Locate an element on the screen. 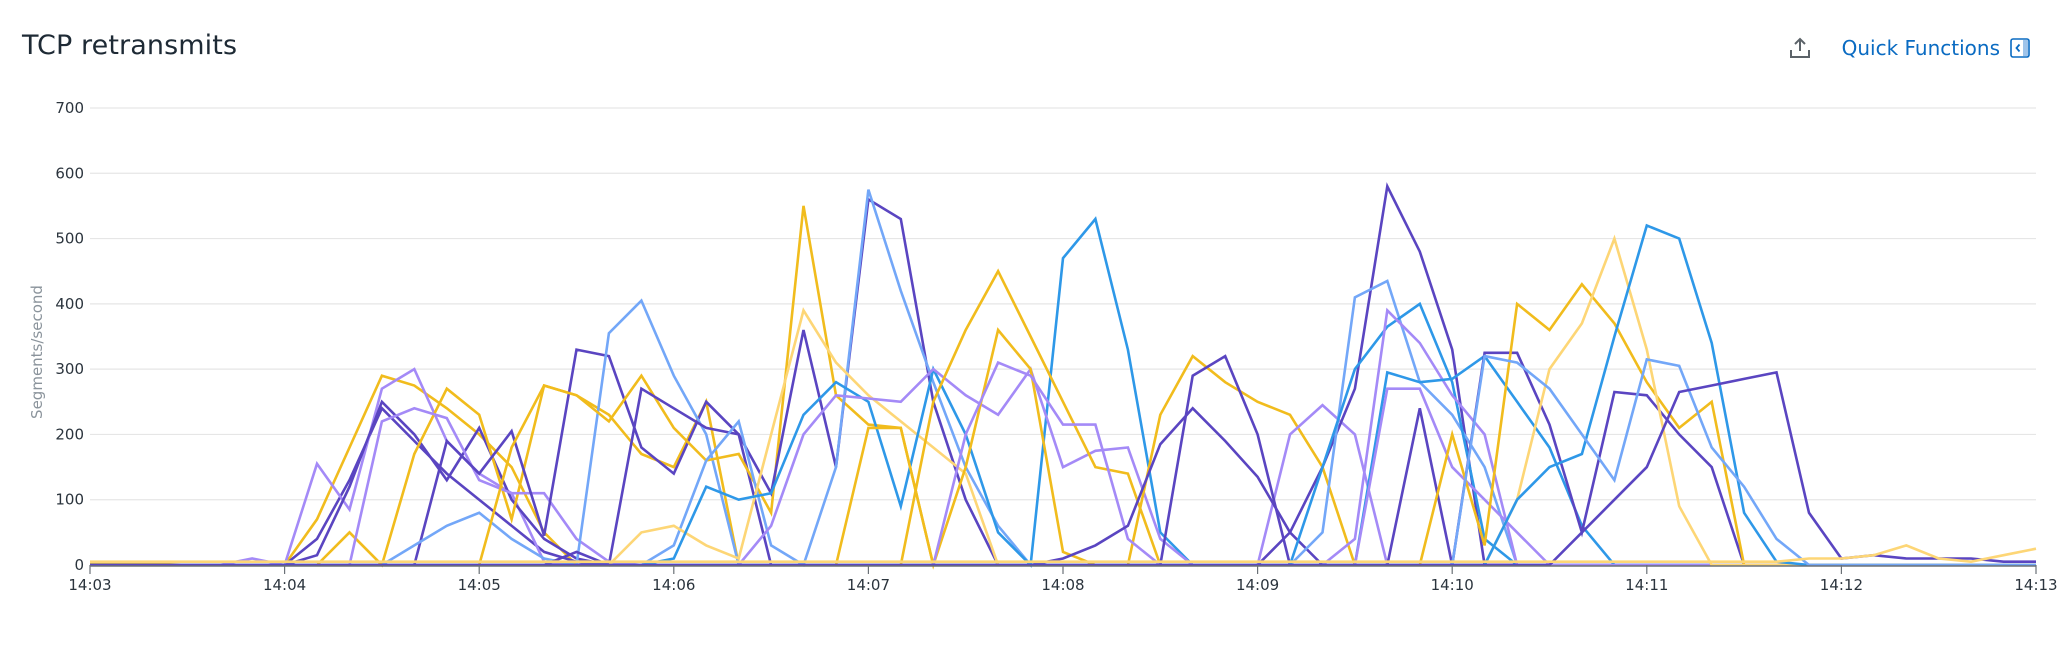 The height and width of the screenshot is (650, 2066). x-tick-label: 14:04 is located at coordinates (284, 585).